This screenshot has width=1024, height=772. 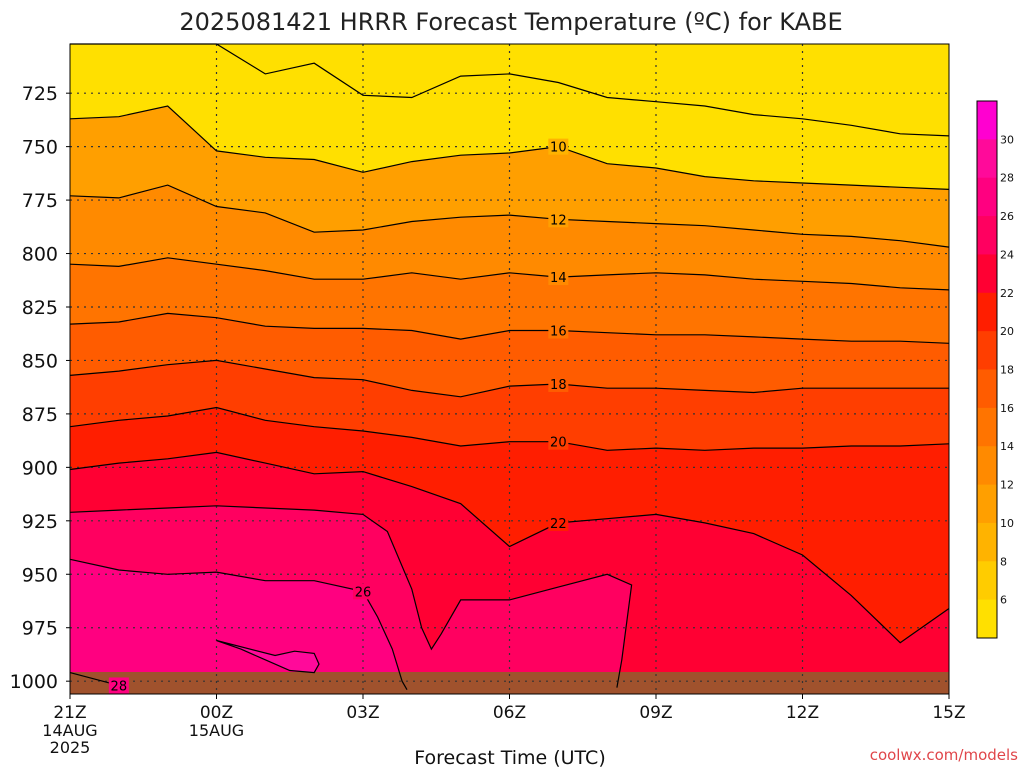 What do you see at coordinates (802, 713) in the screenshot?
I see `x-tick-label-15: 12Z` at bounding box center [802, 713].